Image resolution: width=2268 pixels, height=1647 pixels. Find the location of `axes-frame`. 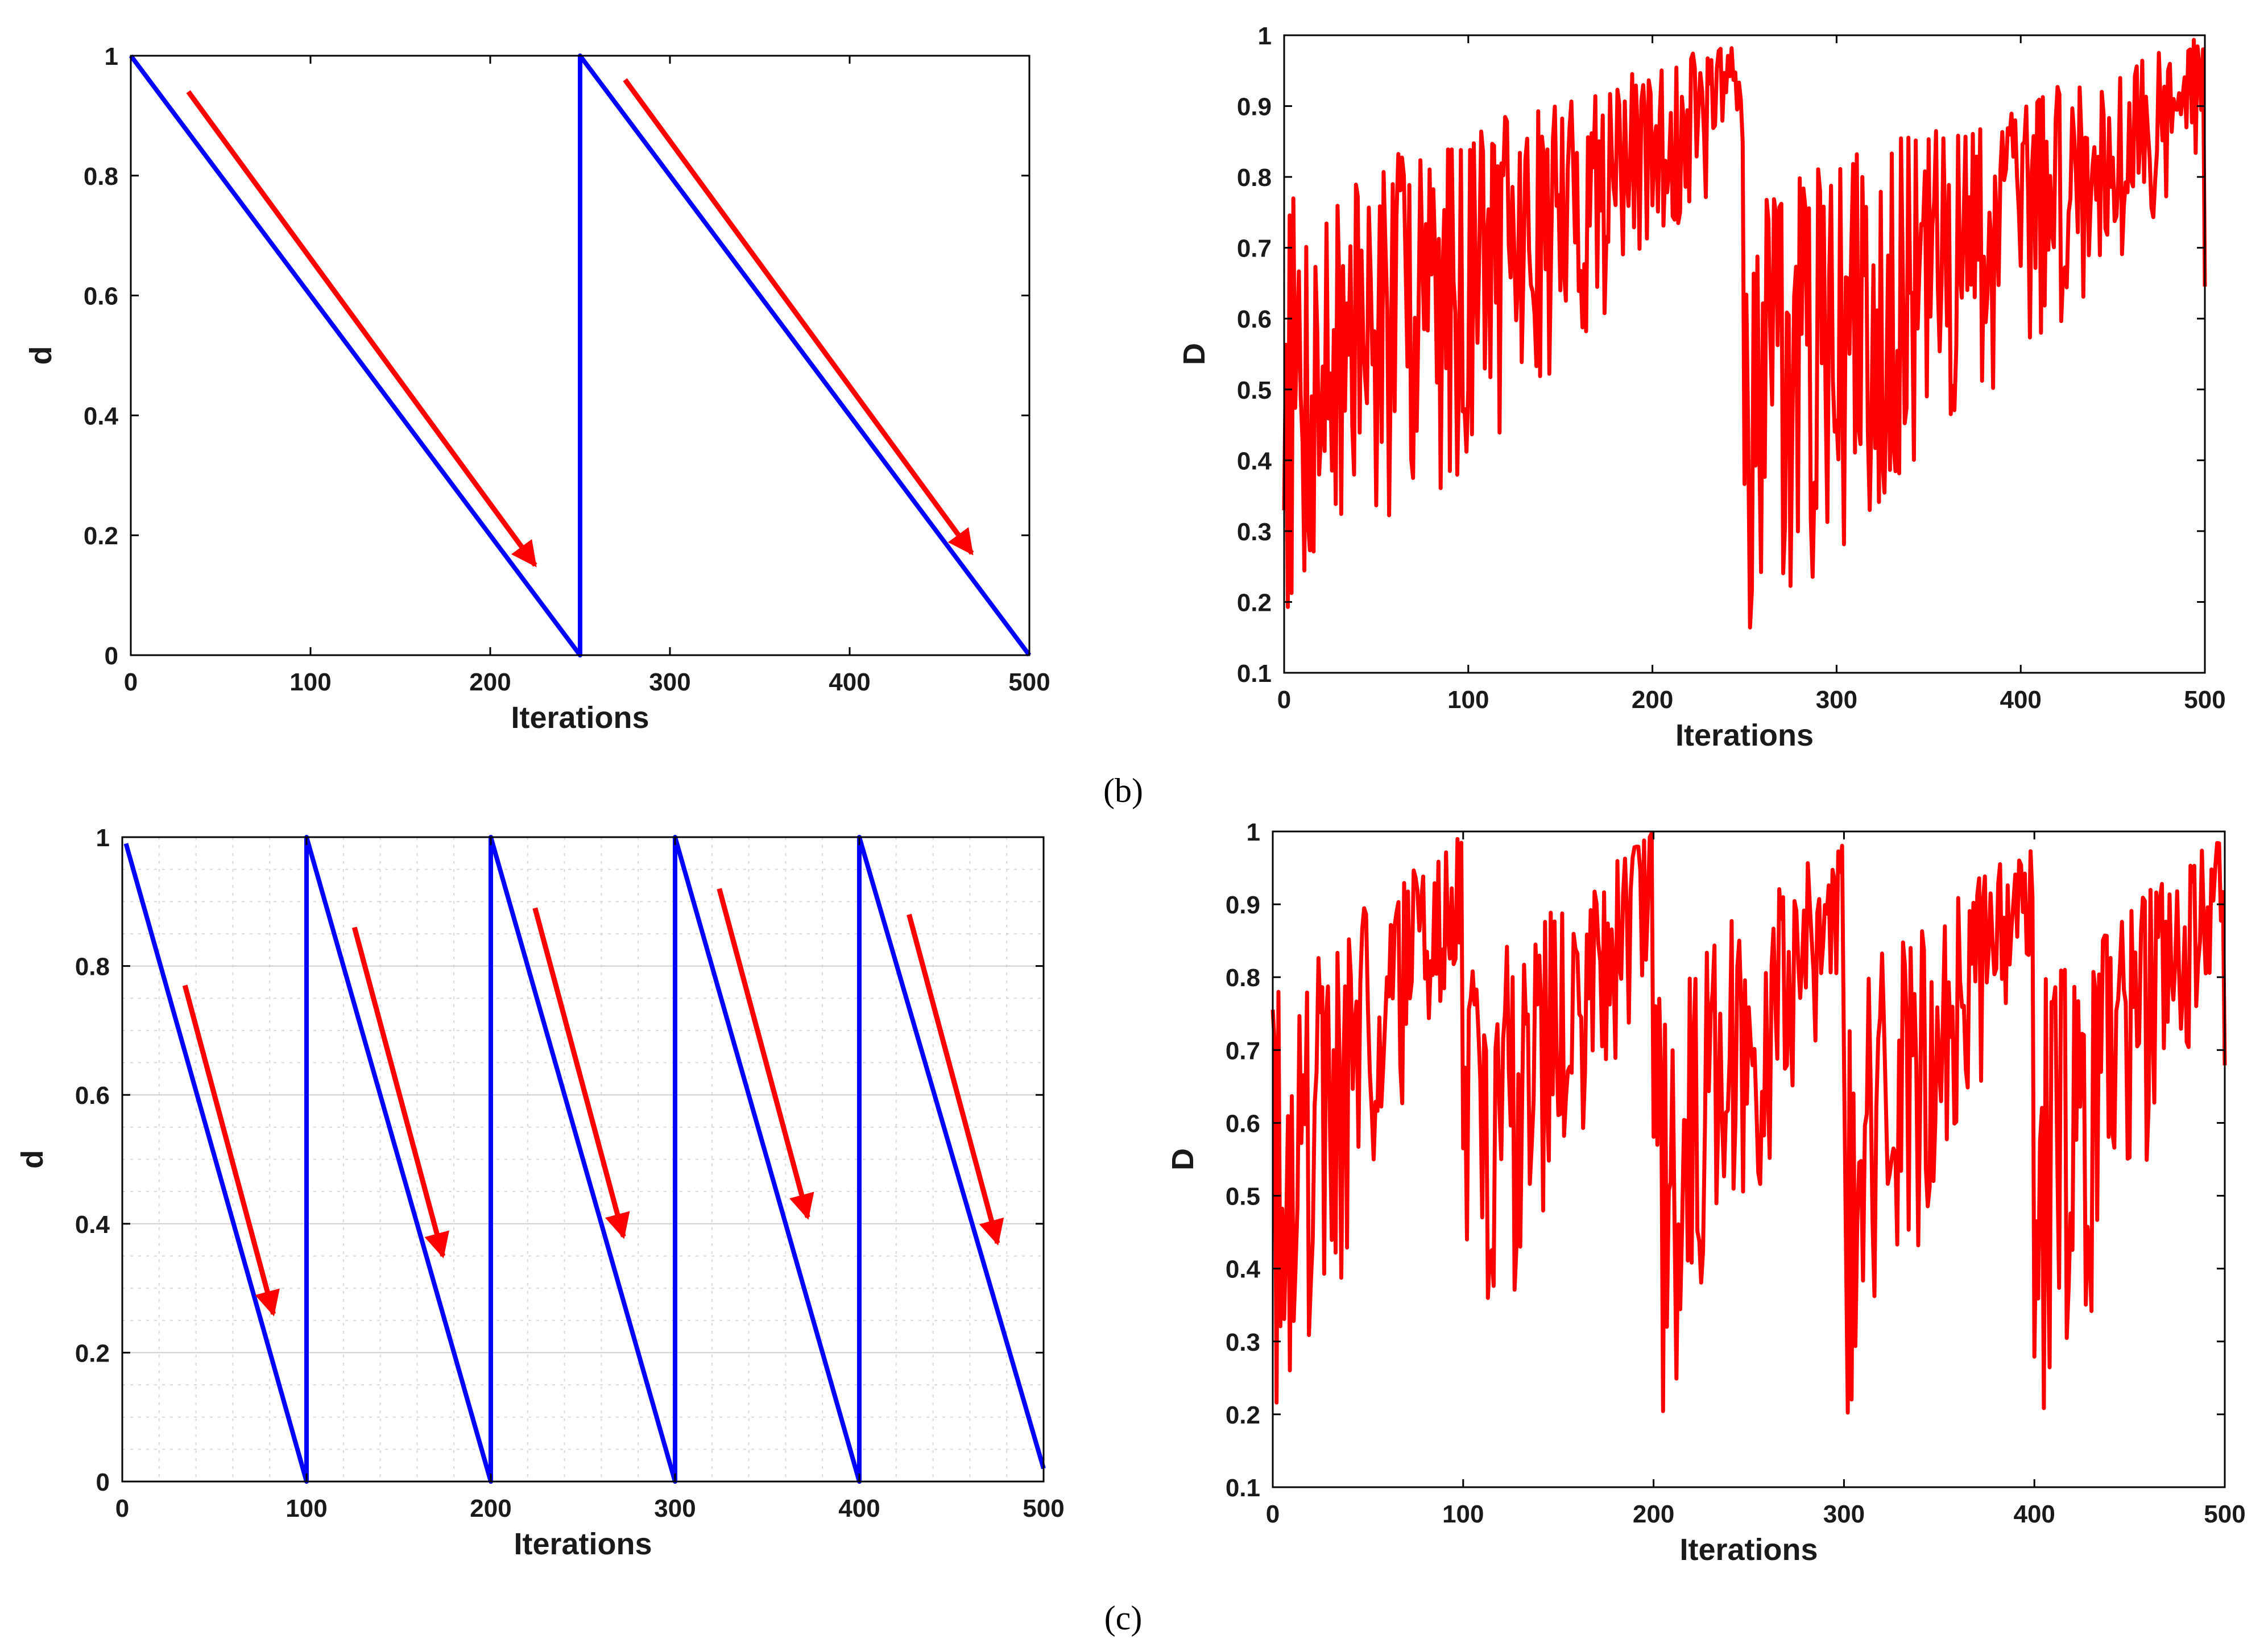

axes-frame is located at coordinates (580, 356).